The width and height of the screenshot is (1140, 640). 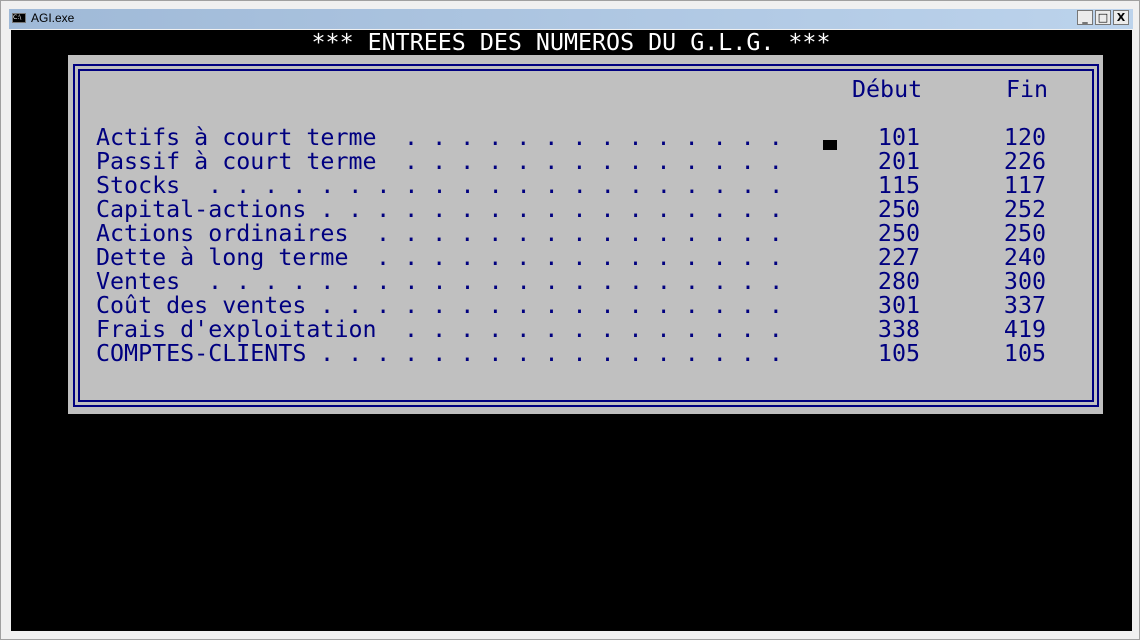 I want to click on row-label: Actifs à court terme, so click(x=236, y=137).